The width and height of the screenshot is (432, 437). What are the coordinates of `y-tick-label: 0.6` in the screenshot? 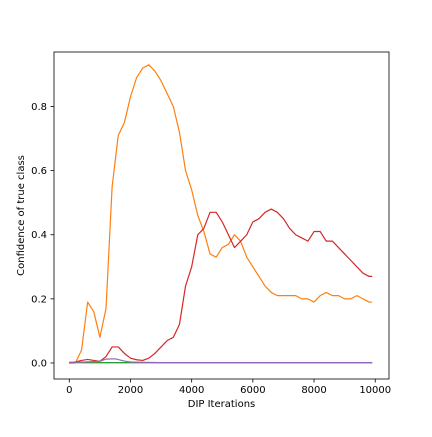 It's located at (39, 171).